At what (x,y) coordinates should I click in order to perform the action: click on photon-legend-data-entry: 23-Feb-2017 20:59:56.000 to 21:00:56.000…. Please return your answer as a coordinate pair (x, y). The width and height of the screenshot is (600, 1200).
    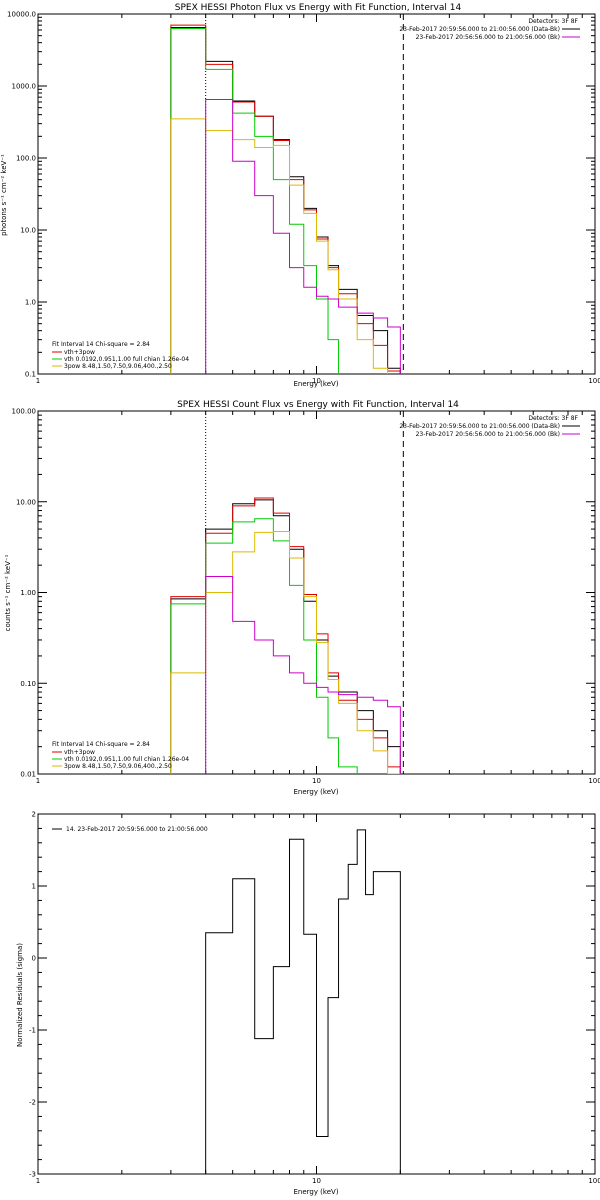
    Looking at the image, I should click on (479, 29).